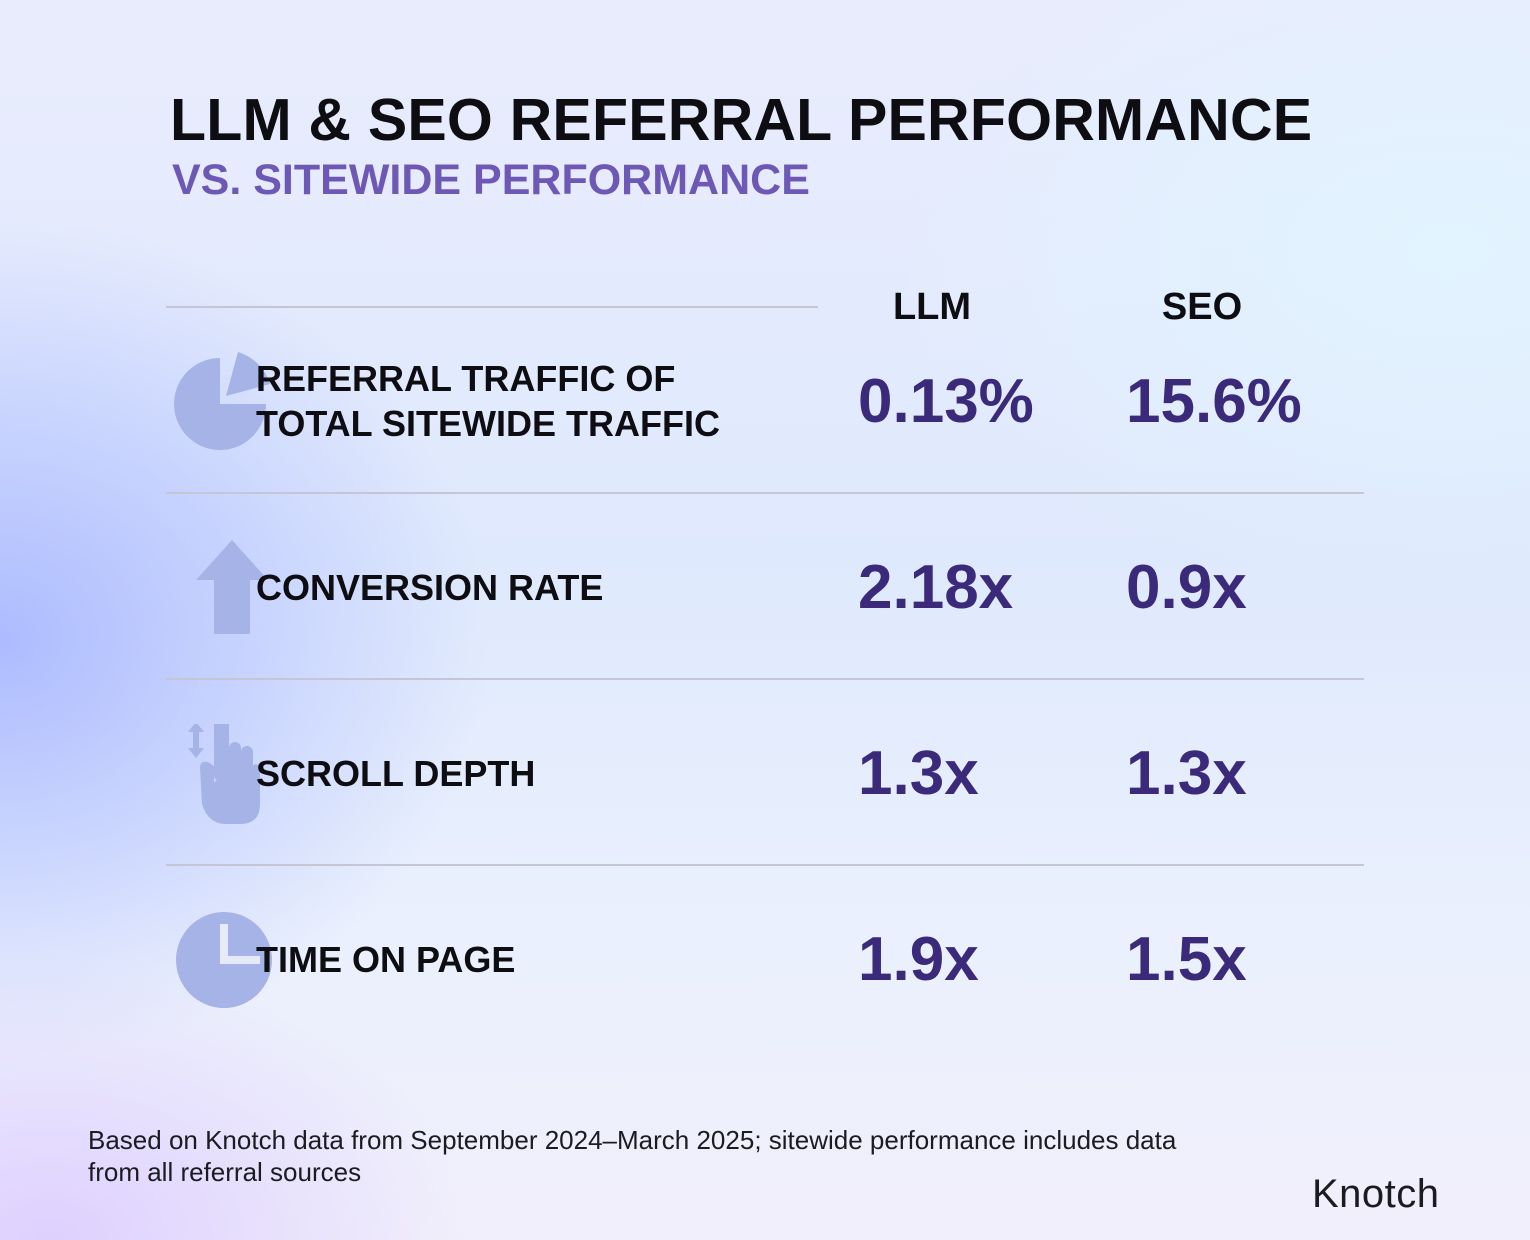 Image resolution: width=1530 pixels, height=1240 pixels. What do you see at coordinates (491, 180) in the screenshot?
I see `page-subtitle: VS. SITEWIDE PERFORMANCE` at bounding box center [491, 180].